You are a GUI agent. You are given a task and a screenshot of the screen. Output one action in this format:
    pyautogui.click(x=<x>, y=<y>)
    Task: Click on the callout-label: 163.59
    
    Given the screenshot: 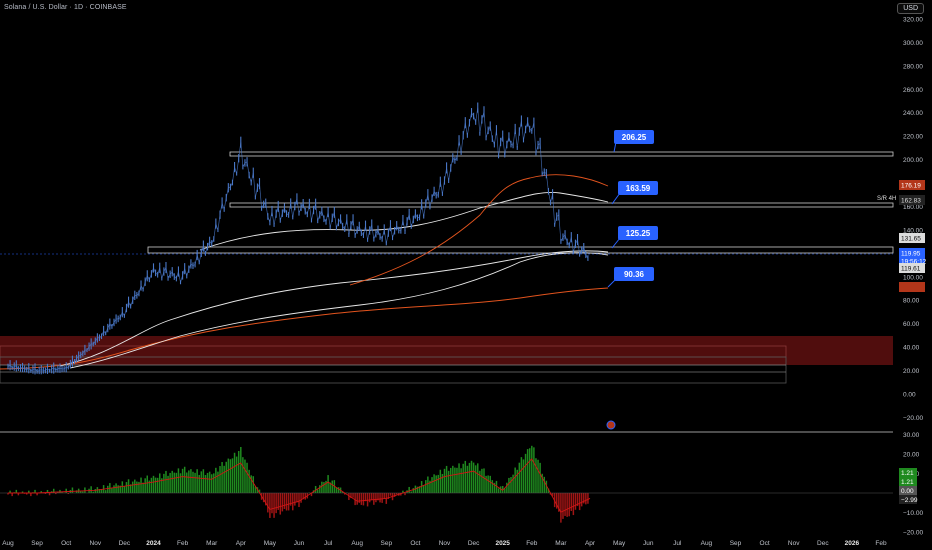 What is the action you would take?
    pyautogui.click(x=638, y=188)
    